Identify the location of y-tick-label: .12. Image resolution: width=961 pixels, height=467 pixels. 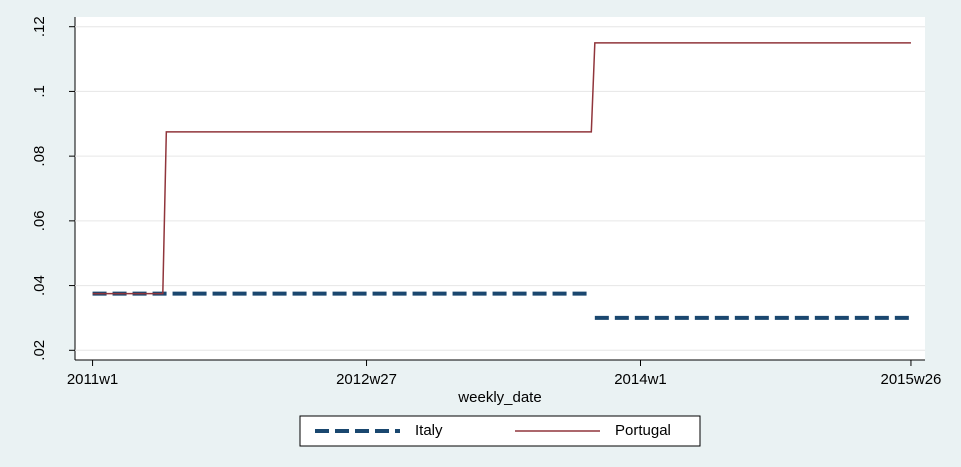
(39, 26).